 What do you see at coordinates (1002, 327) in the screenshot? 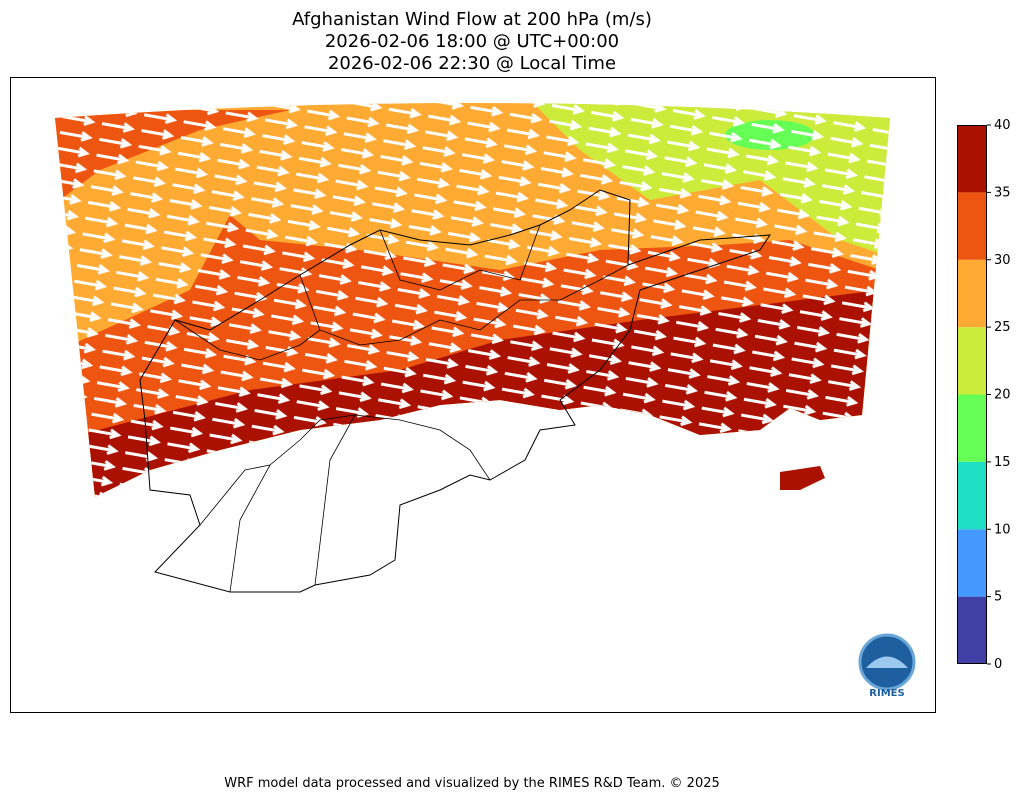
I see `colorbar-tick-label: 25` at bounding box center [1002, 327].